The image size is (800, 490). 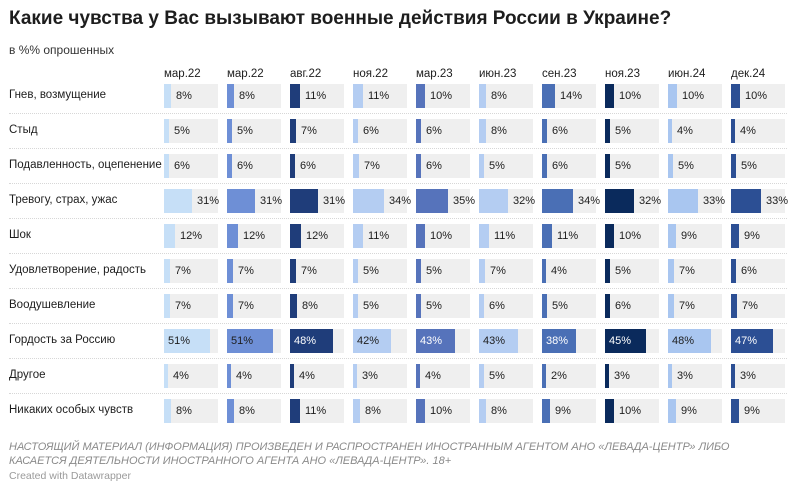 I want to click on value-label: 34%, so click(x=589, y=201).